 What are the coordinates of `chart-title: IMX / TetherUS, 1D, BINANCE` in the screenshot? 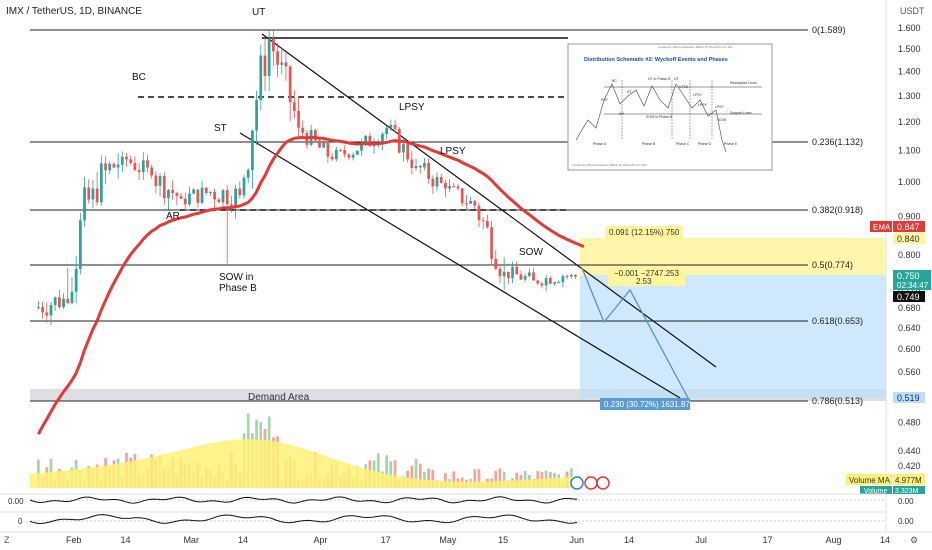 It's located at (74, 11).